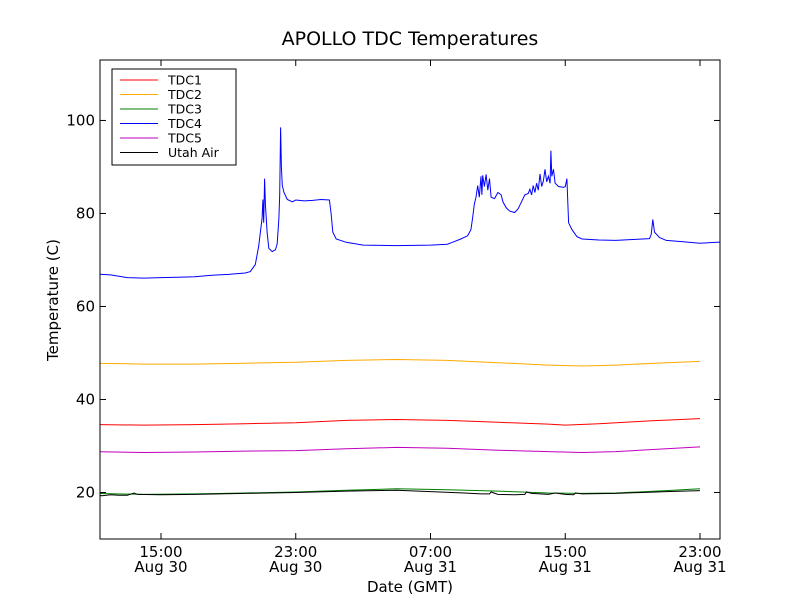 The image size is (800, 600). I want to click on legend-label: TDC5, so click(184, 138).